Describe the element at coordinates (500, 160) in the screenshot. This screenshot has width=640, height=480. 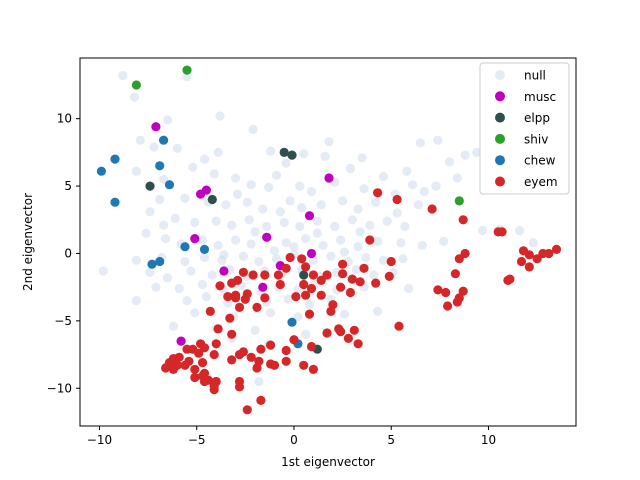
I see `legend-marker-chew` at that location.